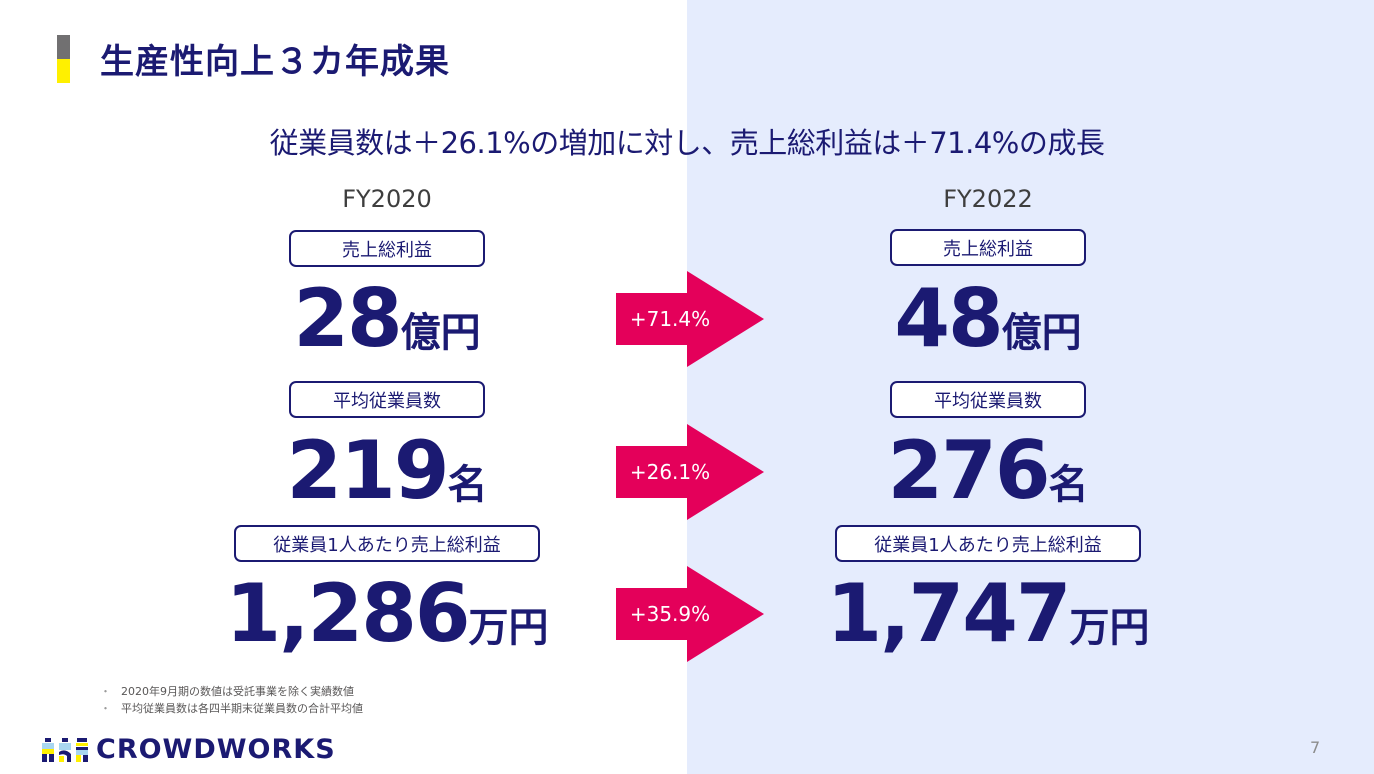  I want to click on crowdworks-logo: CROWDWORKS, so click(189, 749).